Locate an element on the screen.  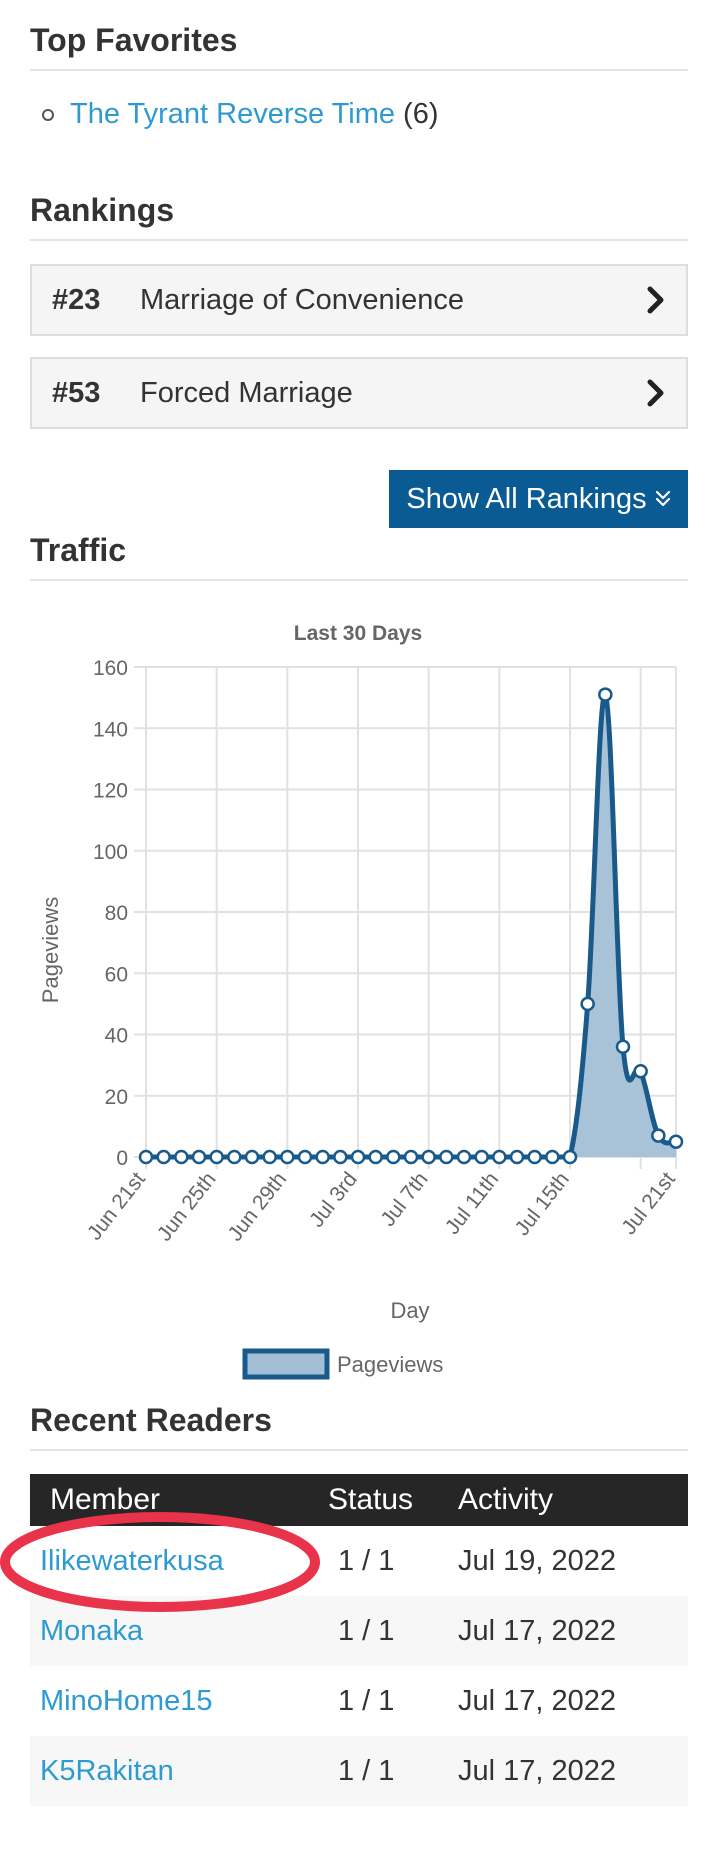
legend-swatch is located at coordinates (286, 1364).